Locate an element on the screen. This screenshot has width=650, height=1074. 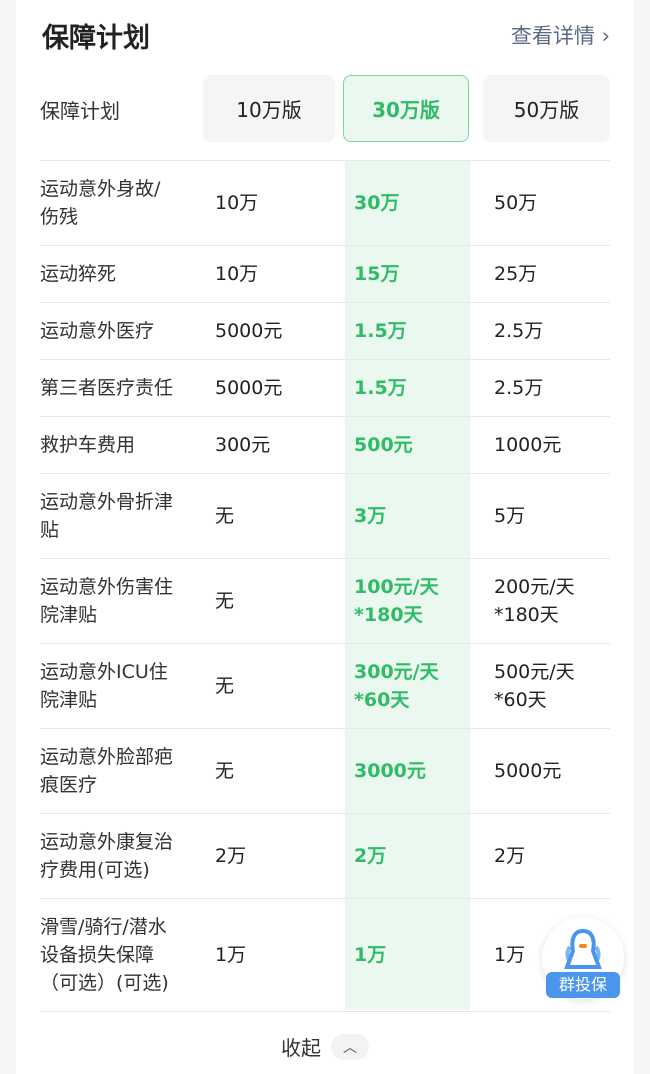
plan-50w-value: 1000元 is located at coordinates (528, 445).